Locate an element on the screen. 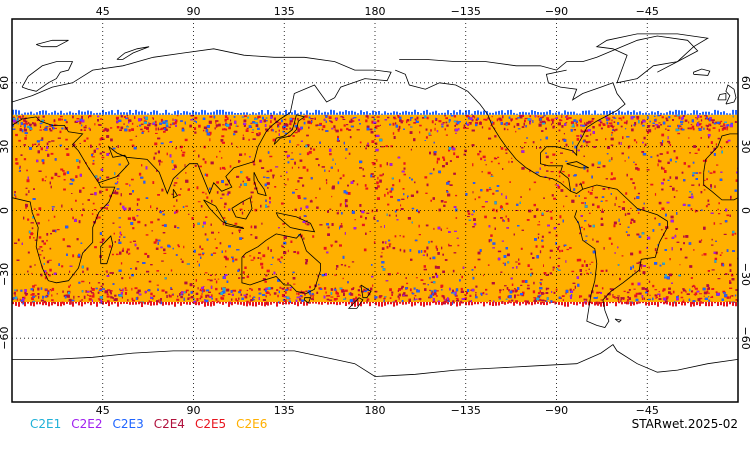  left-latitude-labels: 60 30 0 −30 −60 is located at coordinates (5, 213).